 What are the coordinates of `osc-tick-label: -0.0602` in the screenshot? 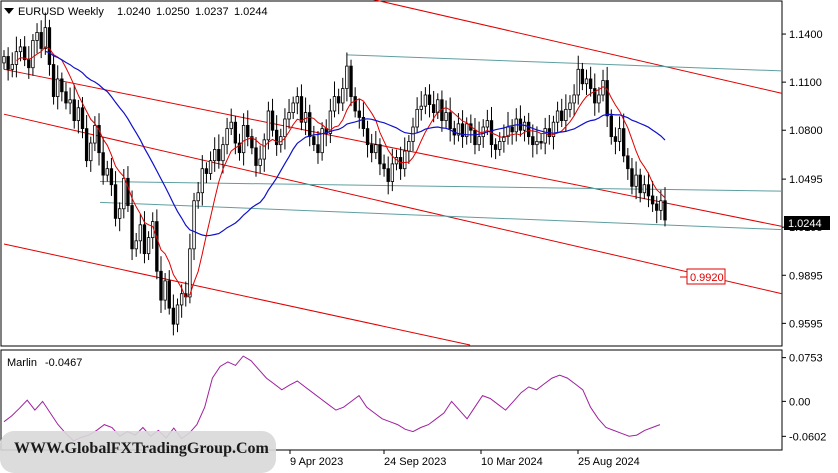 It's located at (807, 437).